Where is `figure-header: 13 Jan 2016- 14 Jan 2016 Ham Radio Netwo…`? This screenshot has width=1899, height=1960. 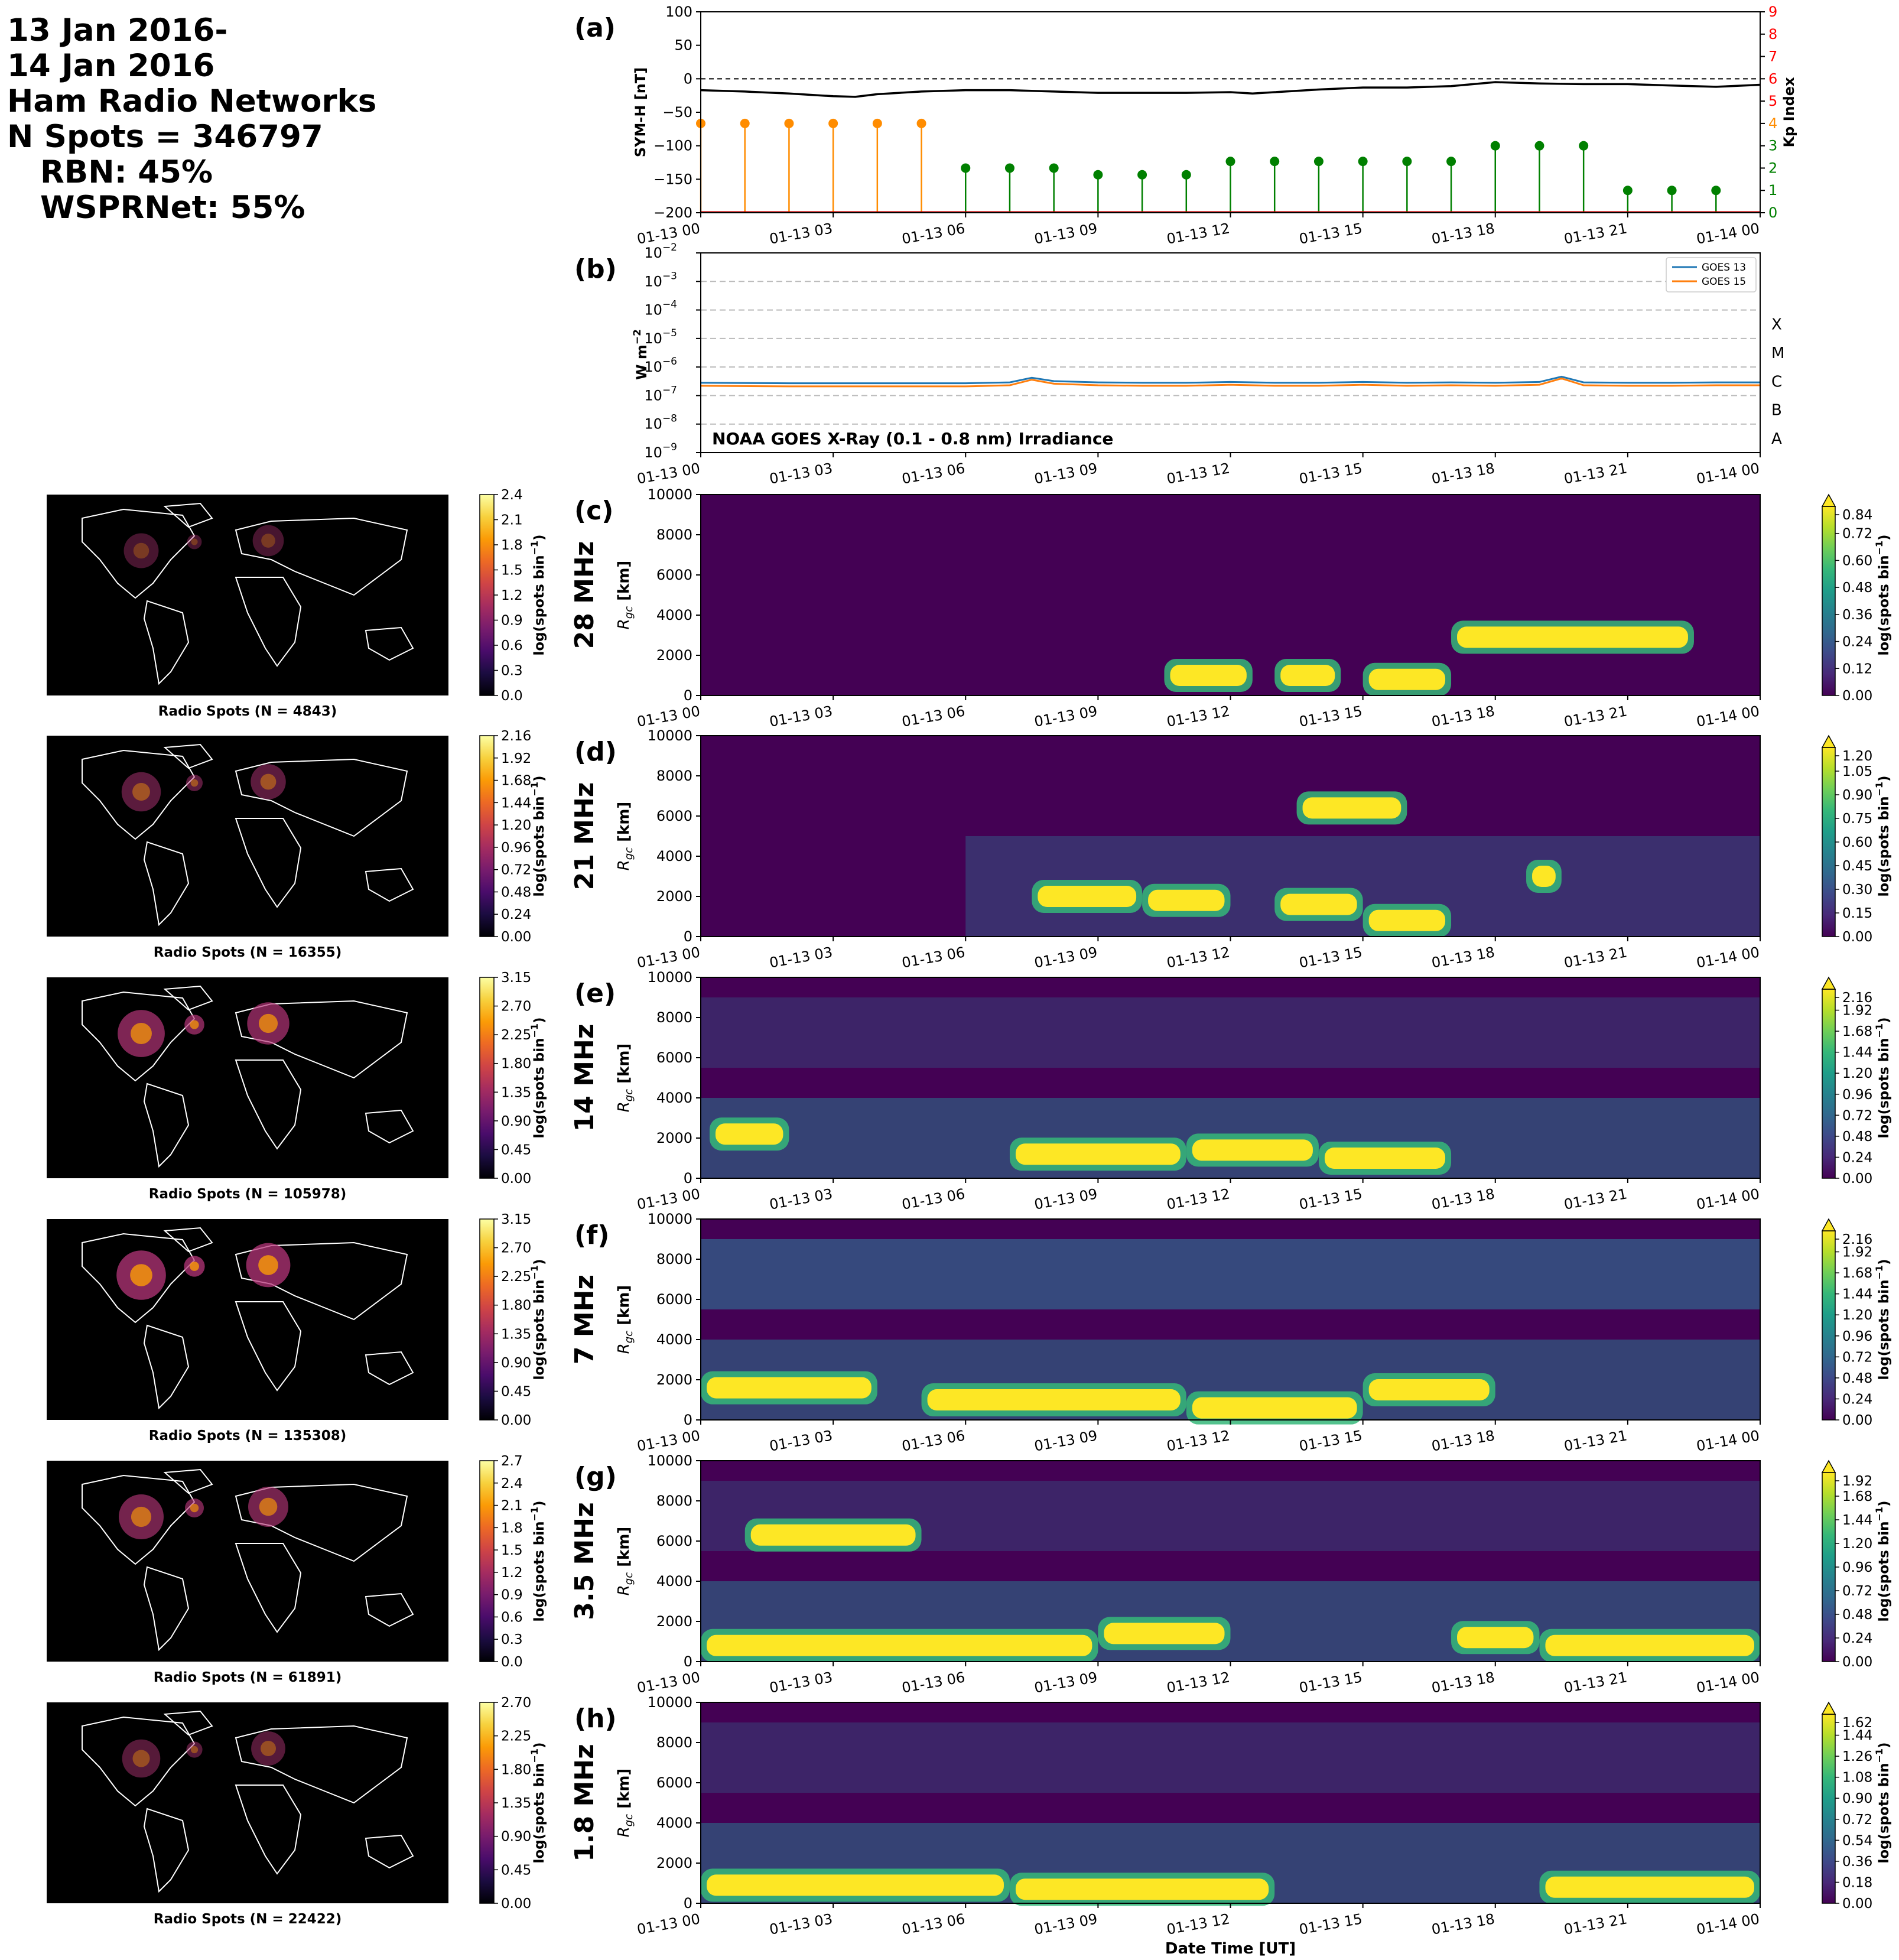
figure-header: 13 Jan 2016- 14 Jan 2016 Ham Radio Netwo… is located at coordinates (191, 119).